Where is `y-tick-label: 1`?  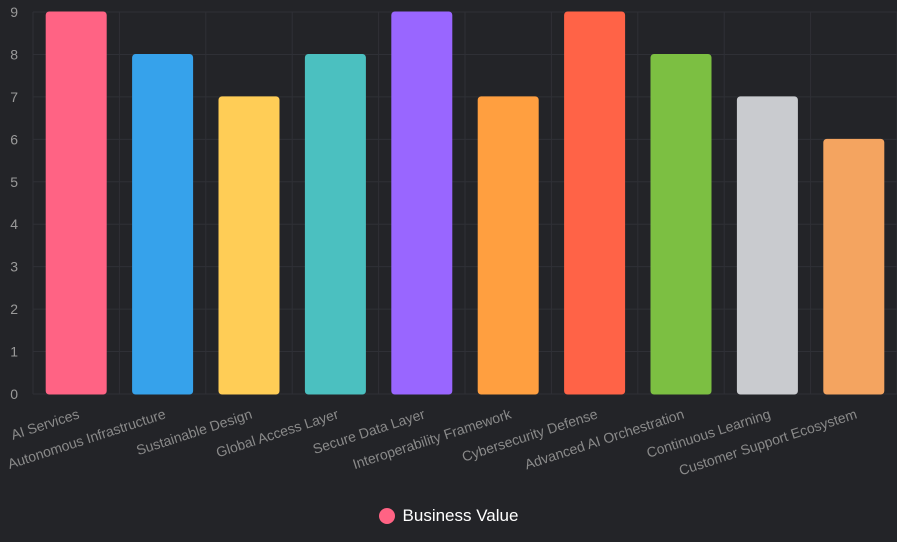 y-tick-label: 1 is located at coordinates (14, 352).